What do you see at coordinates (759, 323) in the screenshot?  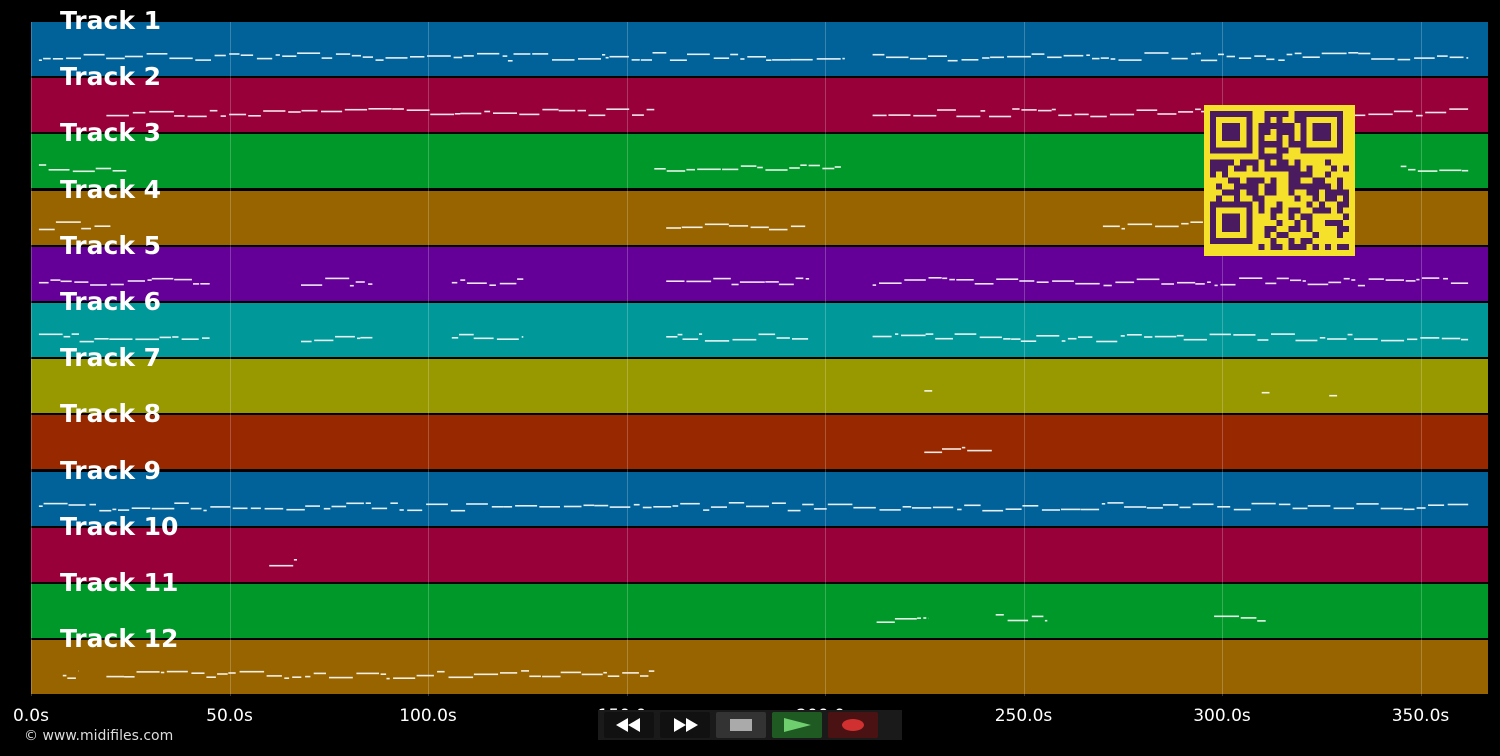 I see `track-row: Track 6` at bounding box center [759, 323].